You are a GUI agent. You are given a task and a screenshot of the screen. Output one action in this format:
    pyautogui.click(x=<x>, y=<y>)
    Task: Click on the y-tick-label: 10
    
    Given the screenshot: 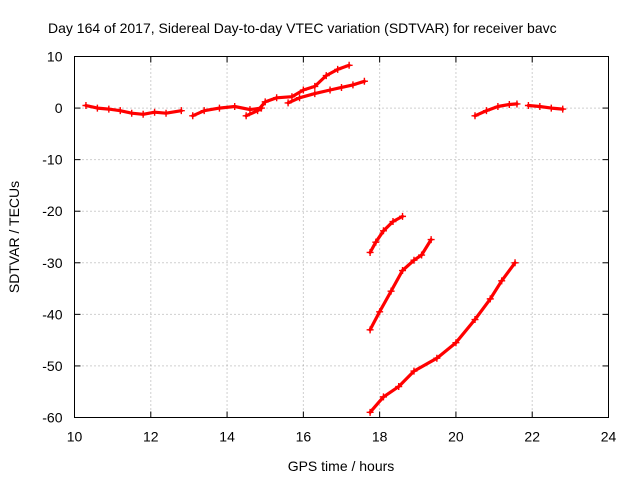 What is the action you would take?
    pyautogui.click(x=55, y=57)
    